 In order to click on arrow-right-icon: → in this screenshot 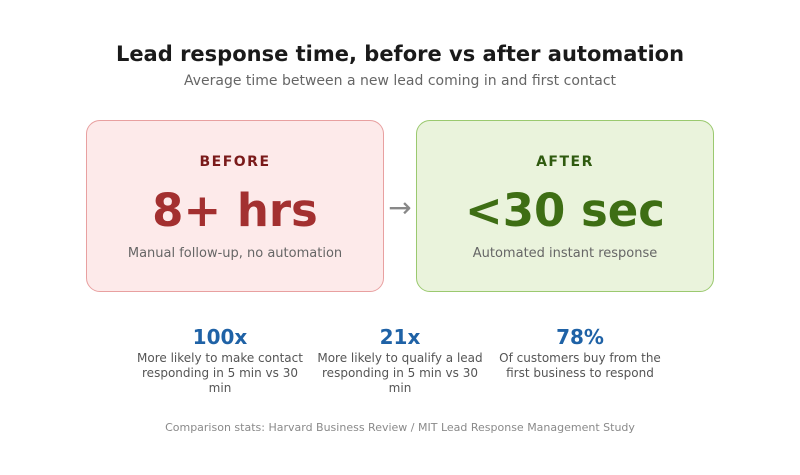, I will do `click(400, 207)`.